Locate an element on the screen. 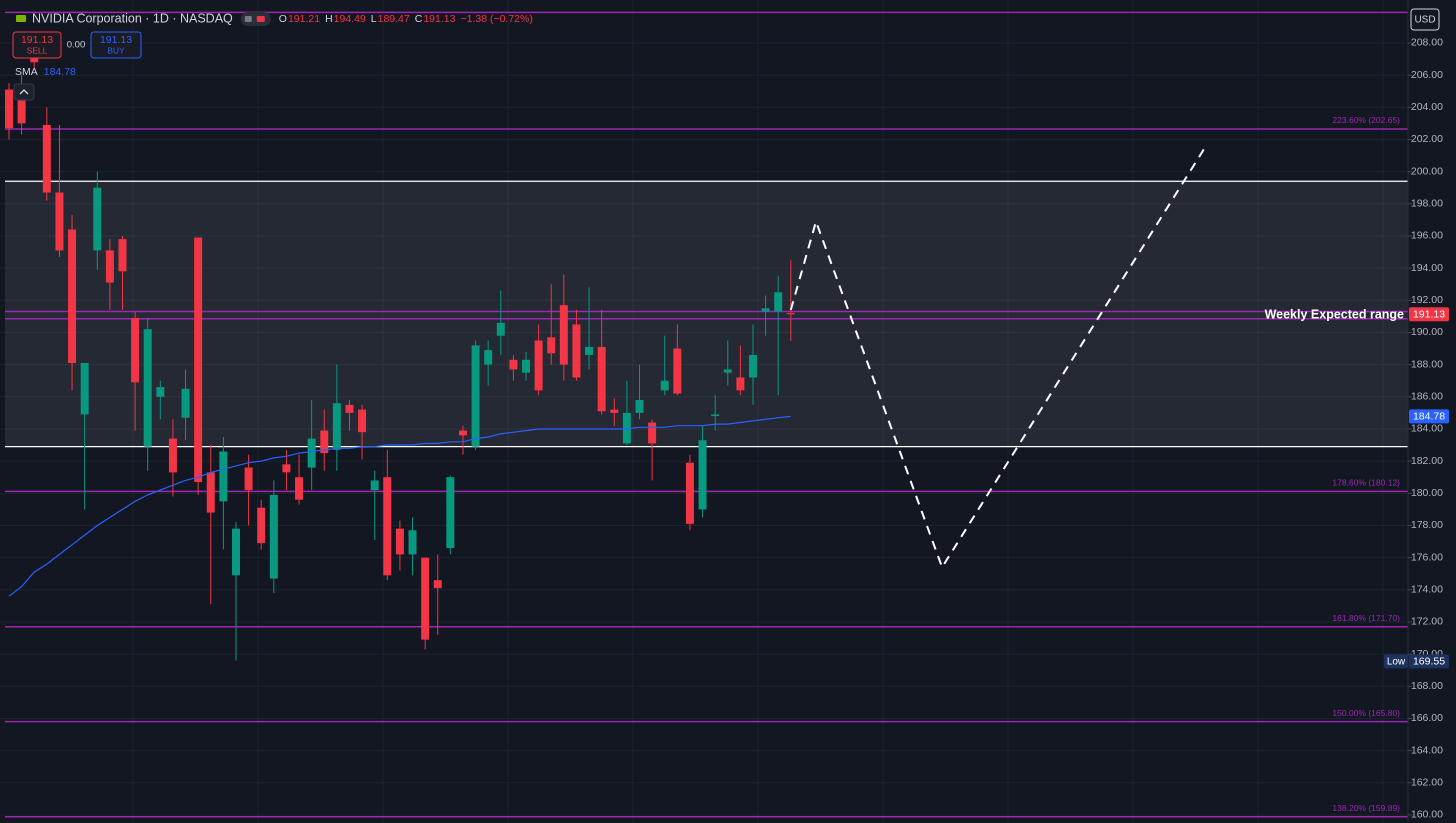 The width and height of the screenshot is (1456, 823). price-tag-label: 191.13 is located at coordinates (1429, 315).